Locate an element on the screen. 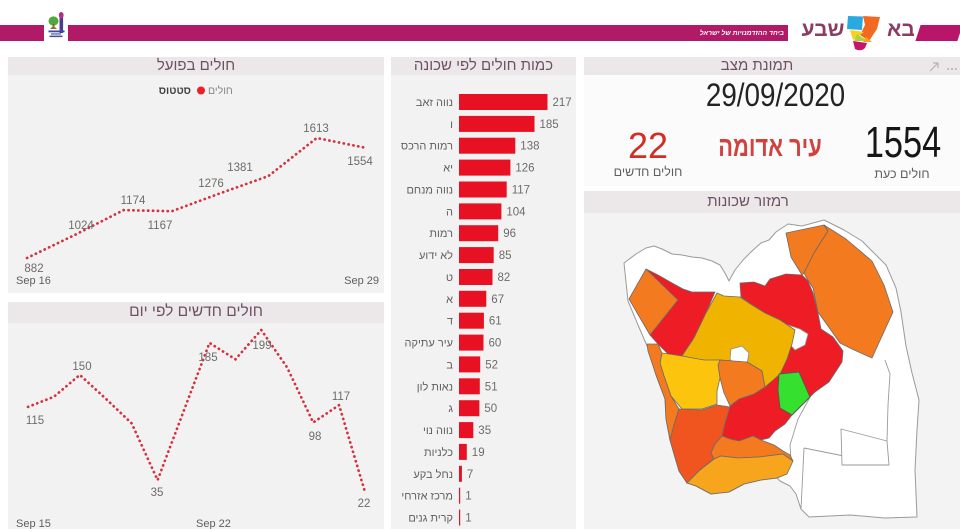  svg-text: ב is located at coordinates (449, 365).